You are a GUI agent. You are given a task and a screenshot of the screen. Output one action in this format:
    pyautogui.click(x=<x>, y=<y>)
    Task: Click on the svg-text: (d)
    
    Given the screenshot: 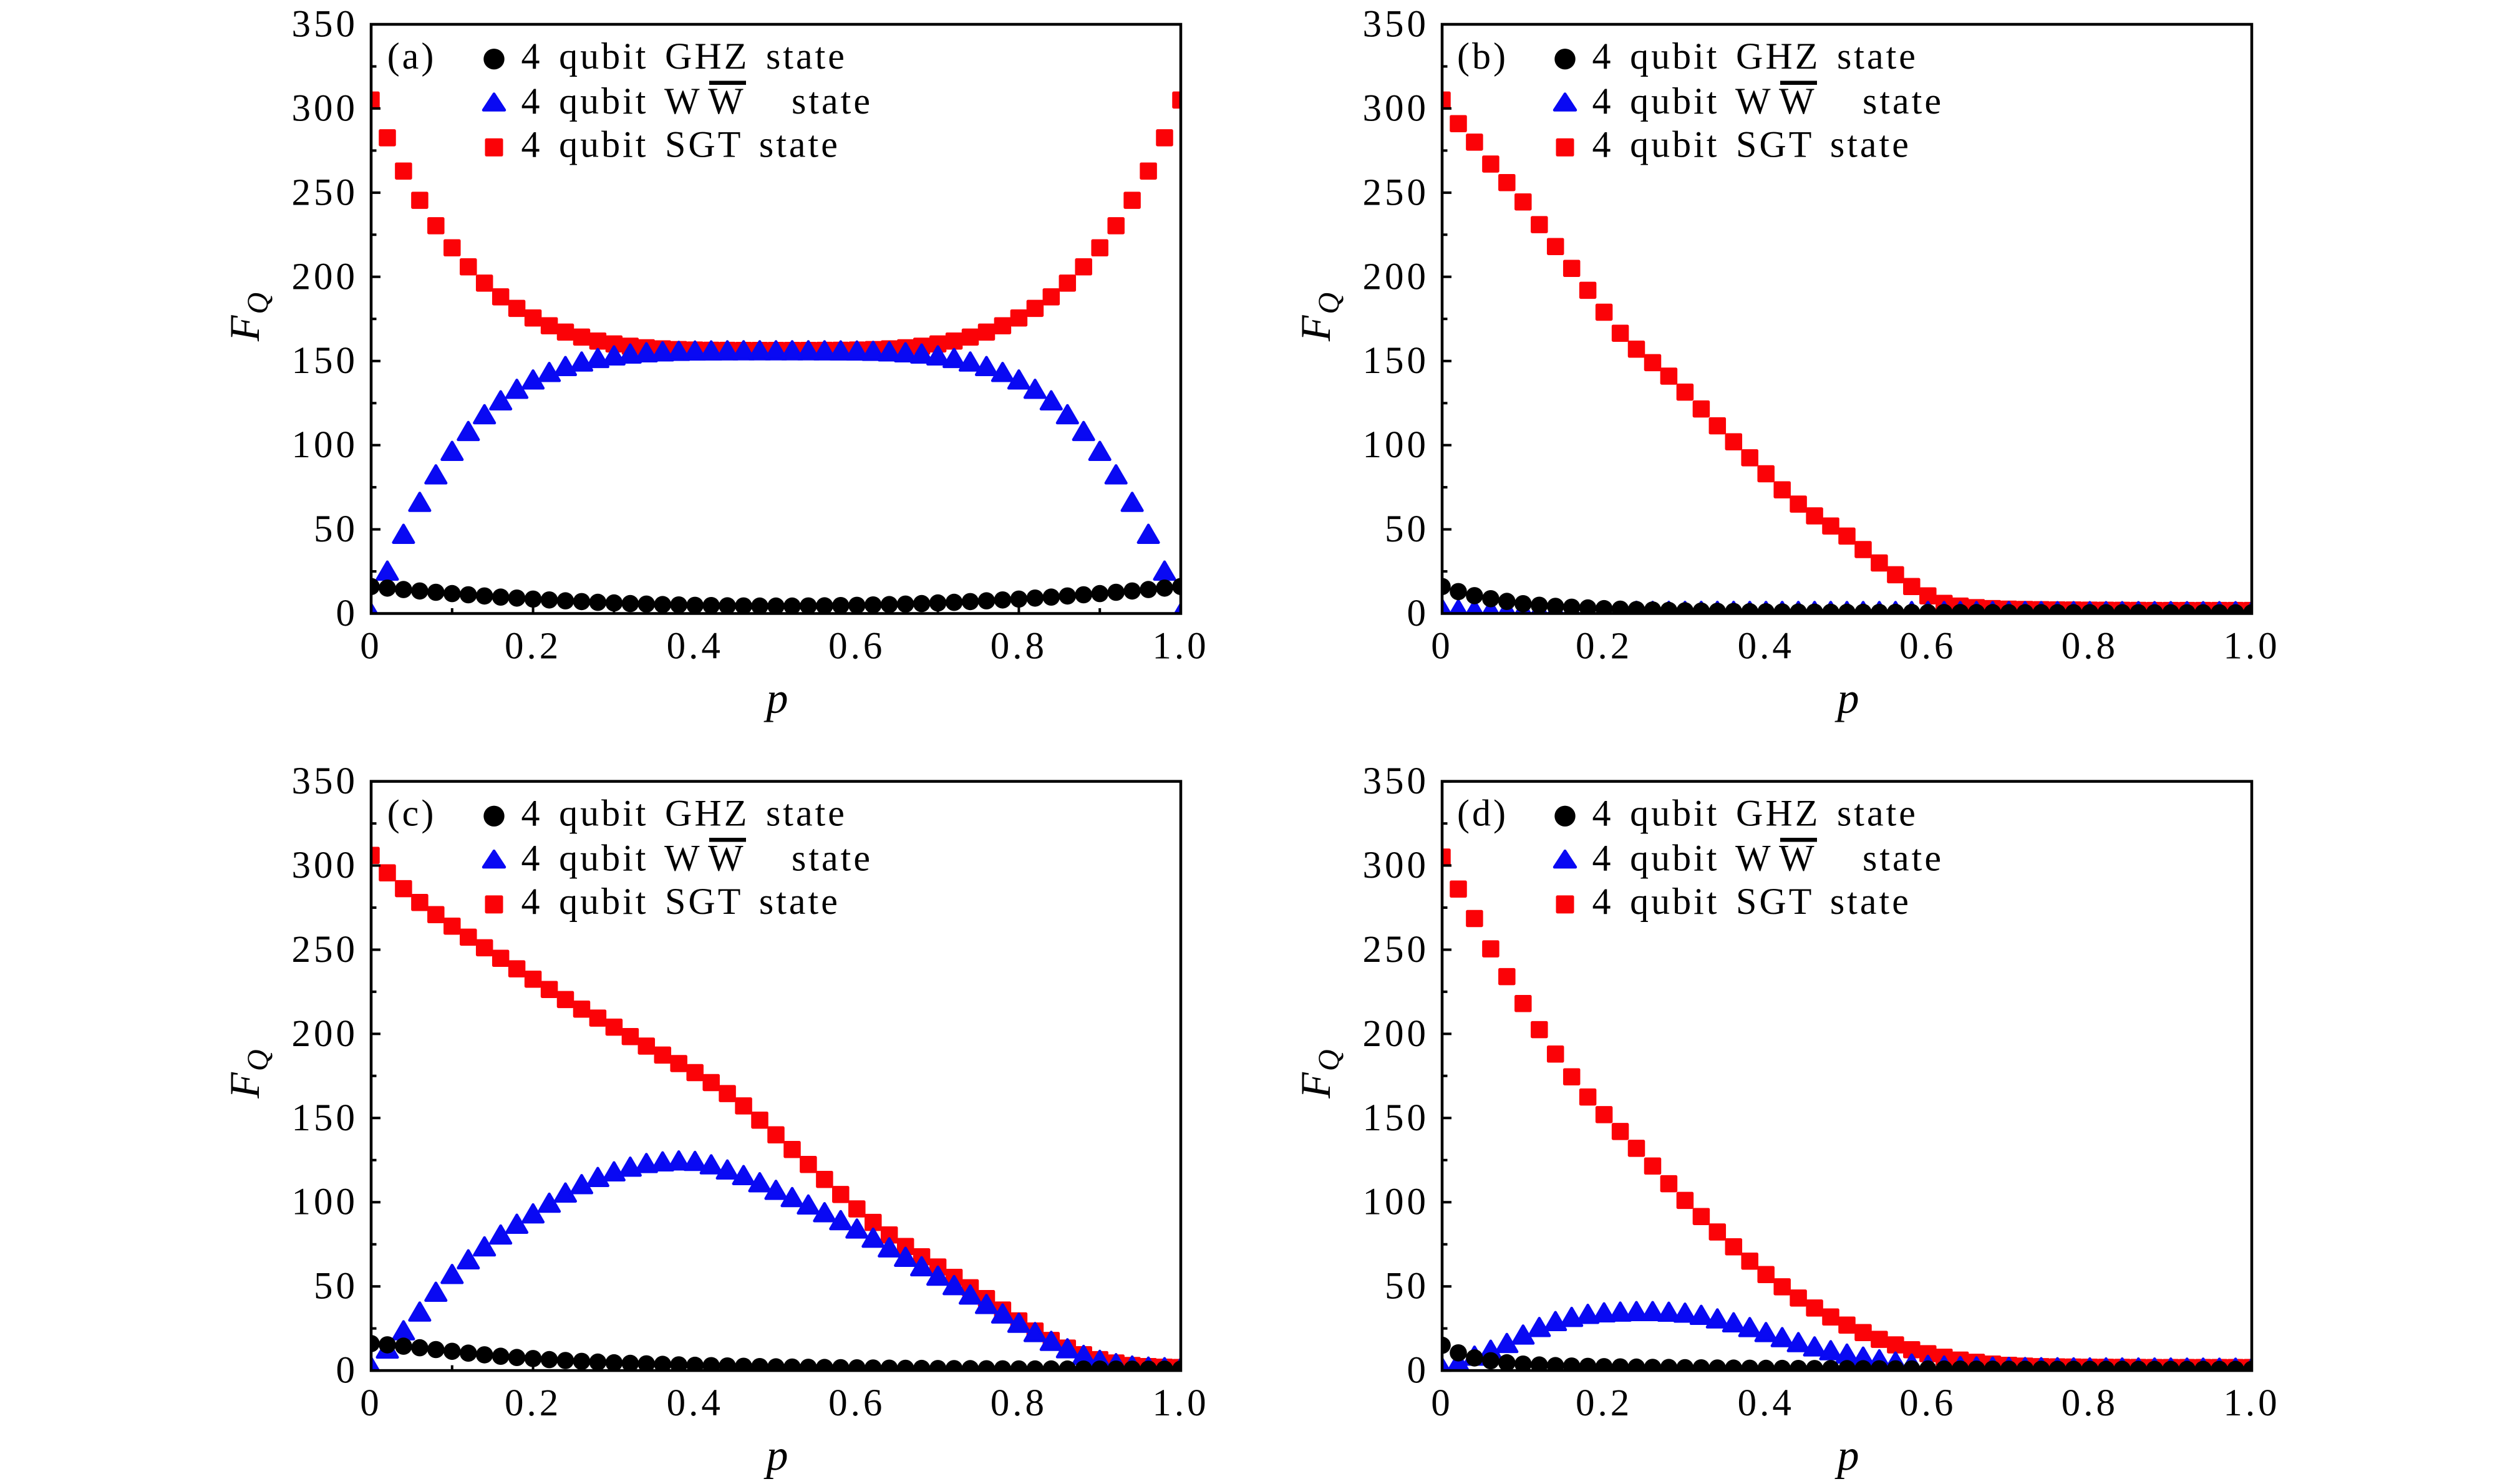 What is the action you would take?
    pyautogui.click(x=1482, y=813)
    